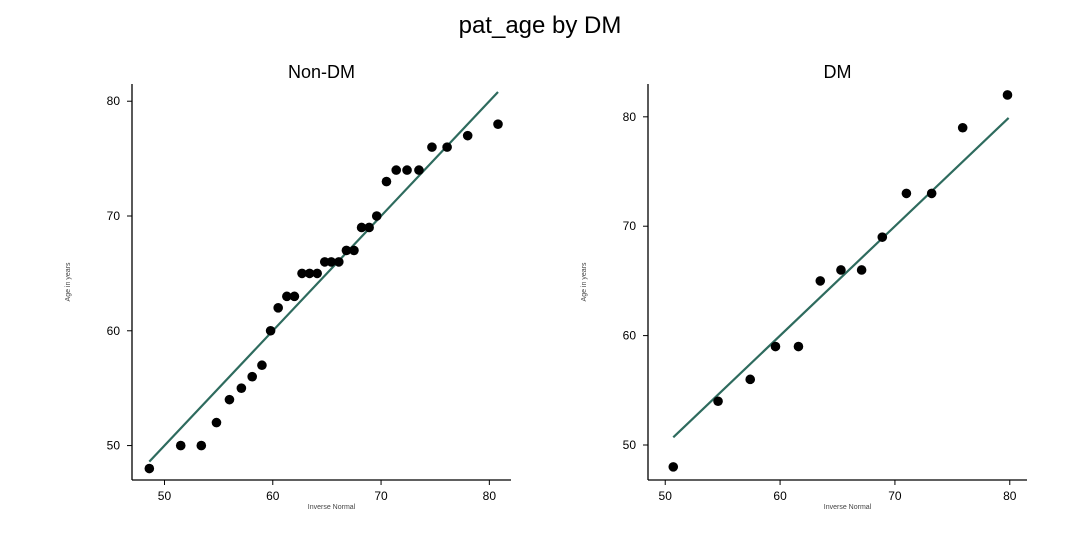 This screenshot has width=1080, height=540. I want to click on dm-panel-title: DM, so click(838, 72).